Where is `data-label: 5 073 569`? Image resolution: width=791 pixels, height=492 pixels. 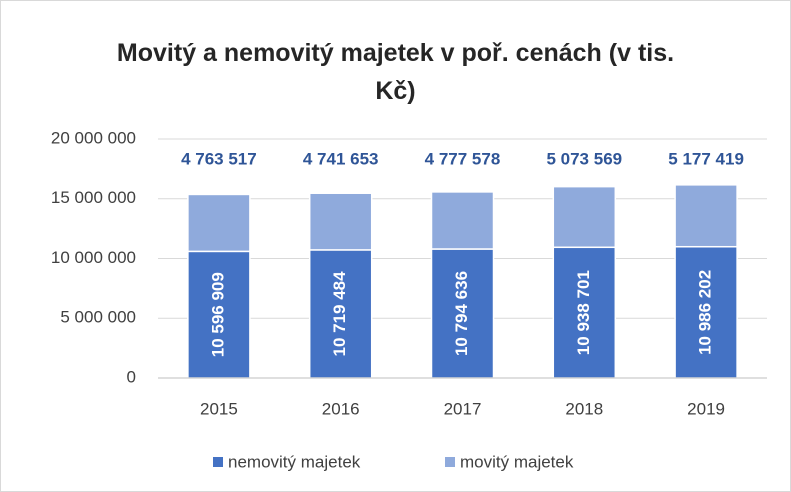 data-label: 5 073 569 is located at coordinates (584, 158).